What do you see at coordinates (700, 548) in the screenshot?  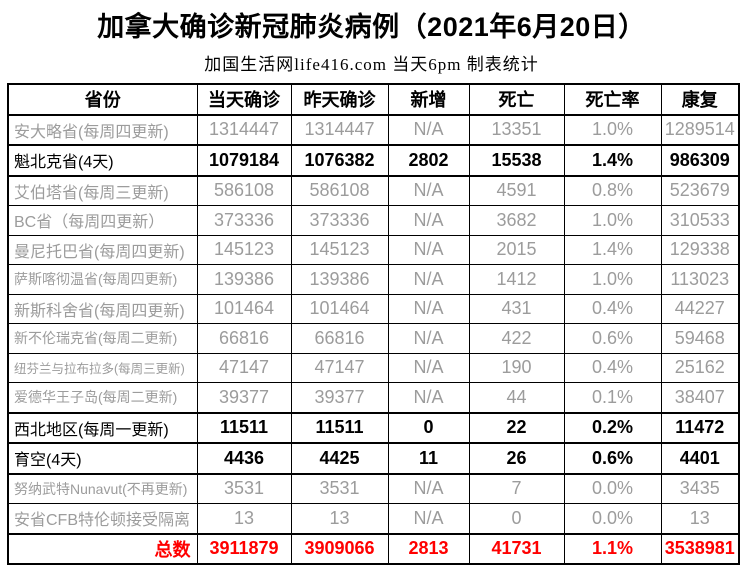 I see `total-recovered-cell: 3538981` at bounding box center [700, 548].